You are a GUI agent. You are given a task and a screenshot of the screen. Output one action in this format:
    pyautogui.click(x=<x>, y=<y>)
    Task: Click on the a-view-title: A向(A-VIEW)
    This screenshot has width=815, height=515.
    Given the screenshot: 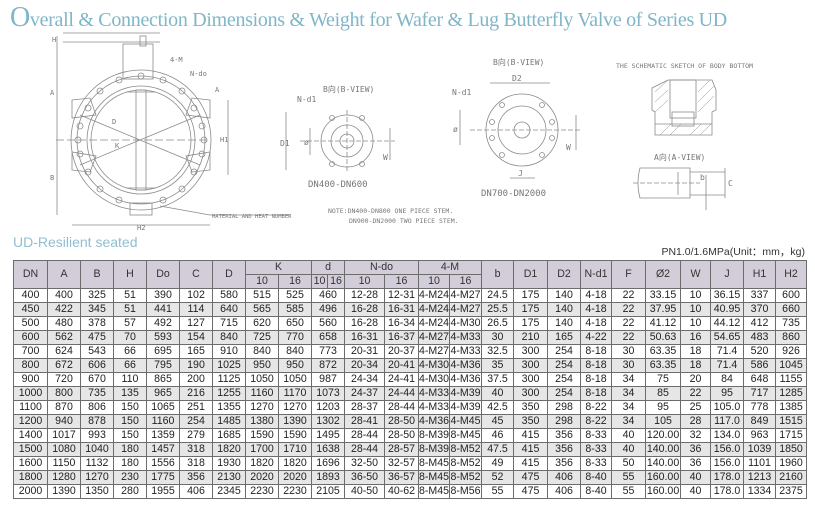 What is the action you would take?
    pyautogui.click(x=679, y=157)
    